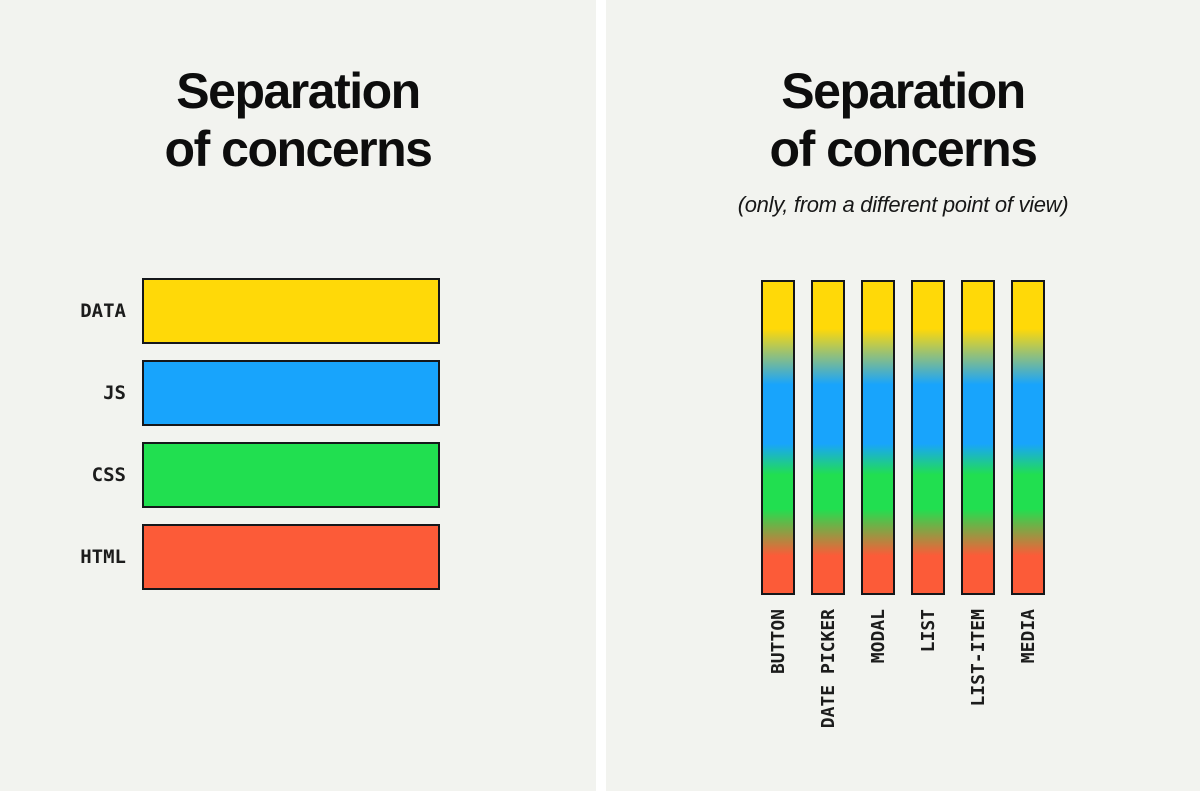  I want to click on component-label-date-picker: DATE PICKER, so click(828, 669).